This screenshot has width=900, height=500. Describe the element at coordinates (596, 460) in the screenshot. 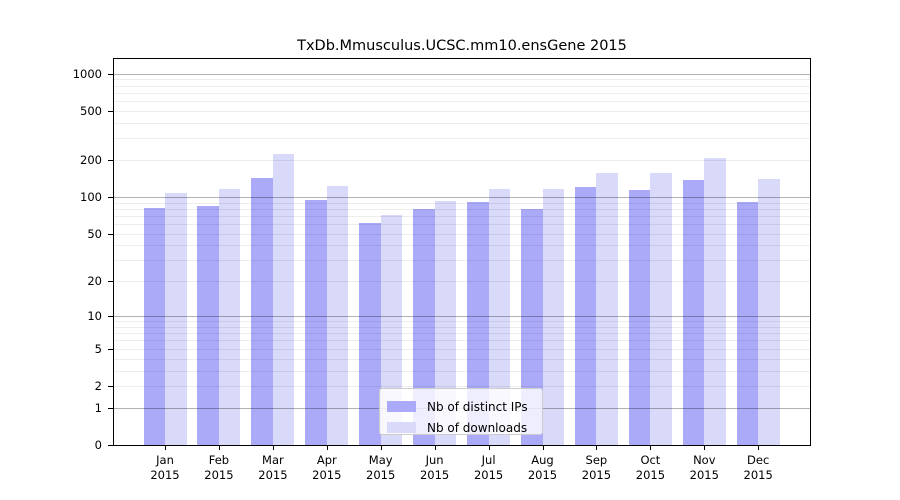

I see `x-tick-label-line: Sep` at that location.